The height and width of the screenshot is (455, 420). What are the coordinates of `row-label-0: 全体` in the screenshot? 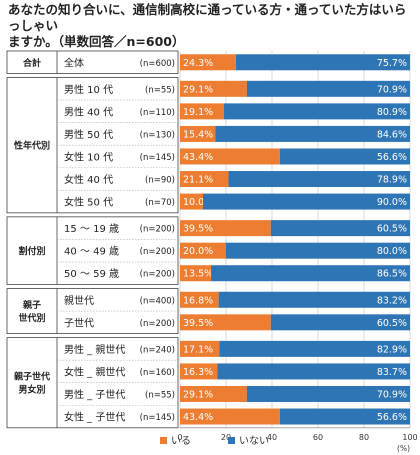 It's located at (74, 62).